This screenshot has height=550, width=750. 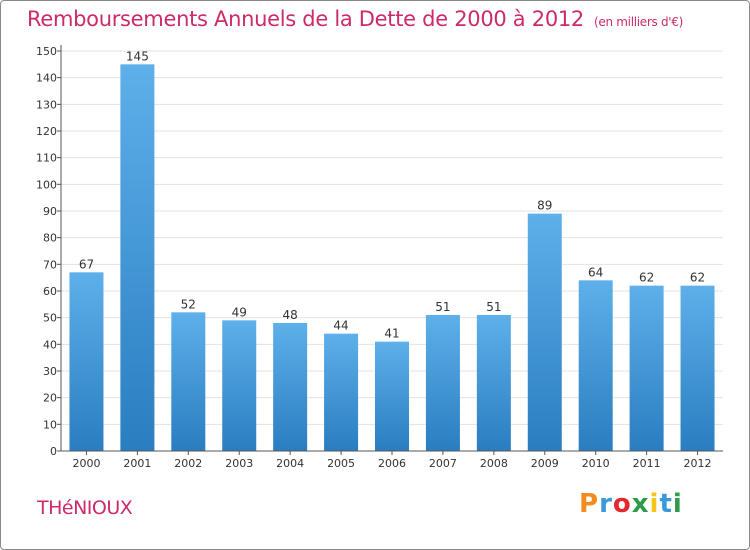 I want to click on bar-2002, so click(x=188, y=381).